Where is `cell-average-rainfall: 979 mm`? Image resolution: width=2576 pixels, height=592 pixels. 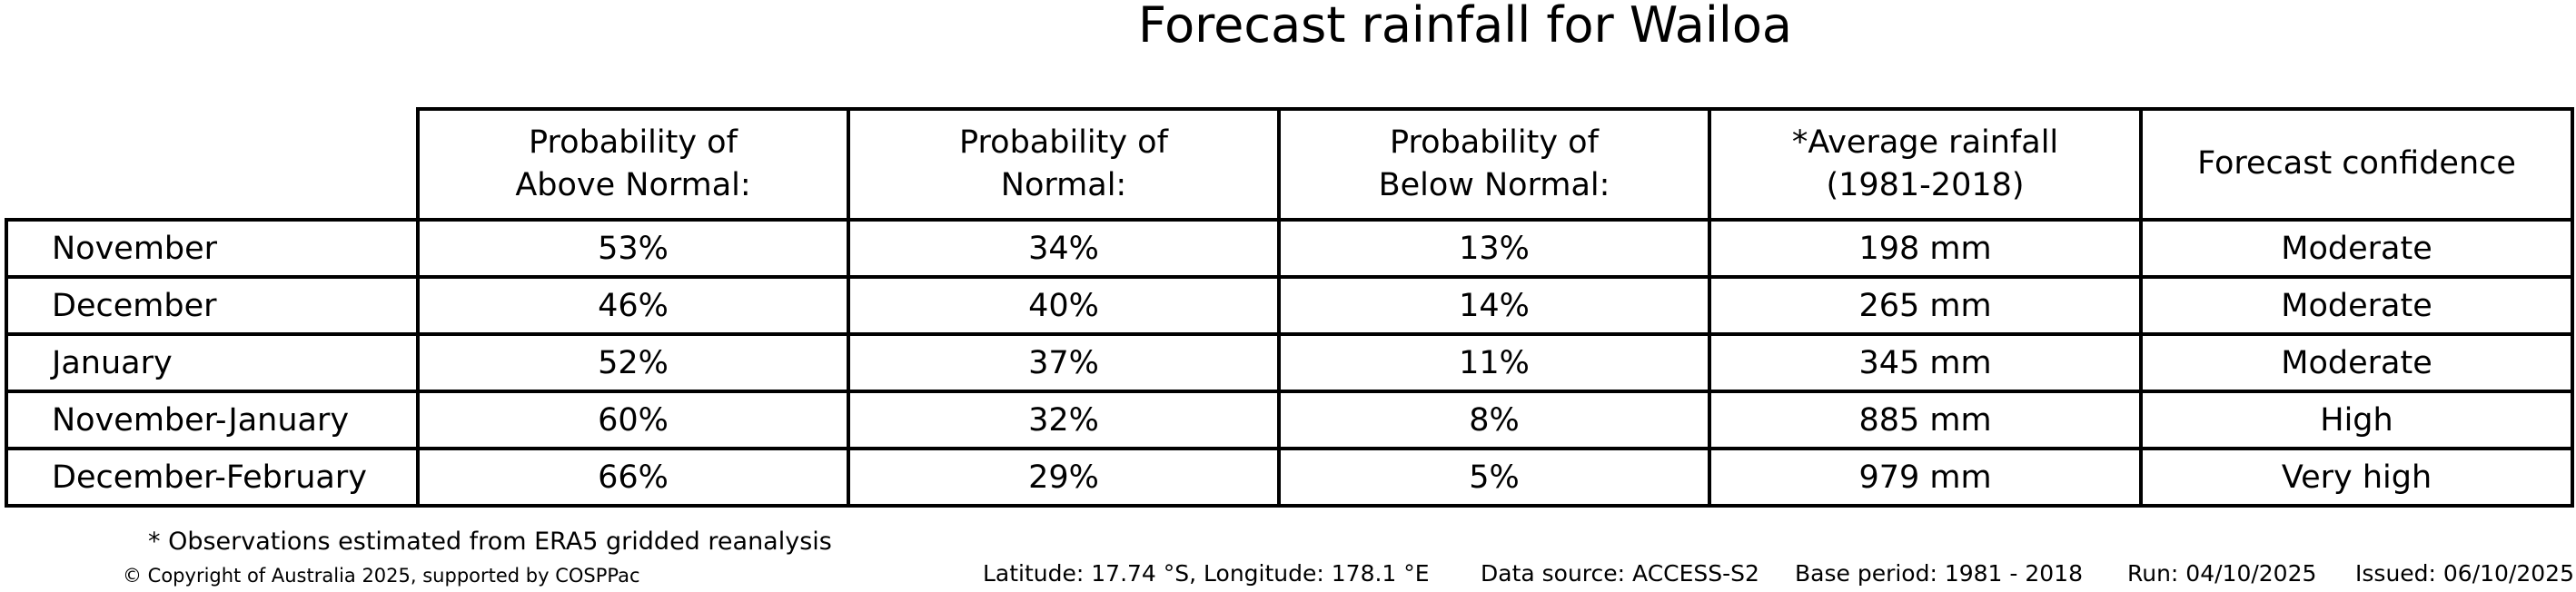
cell-average-rainfall: 979 mm is located at coordinates (1925, 477).